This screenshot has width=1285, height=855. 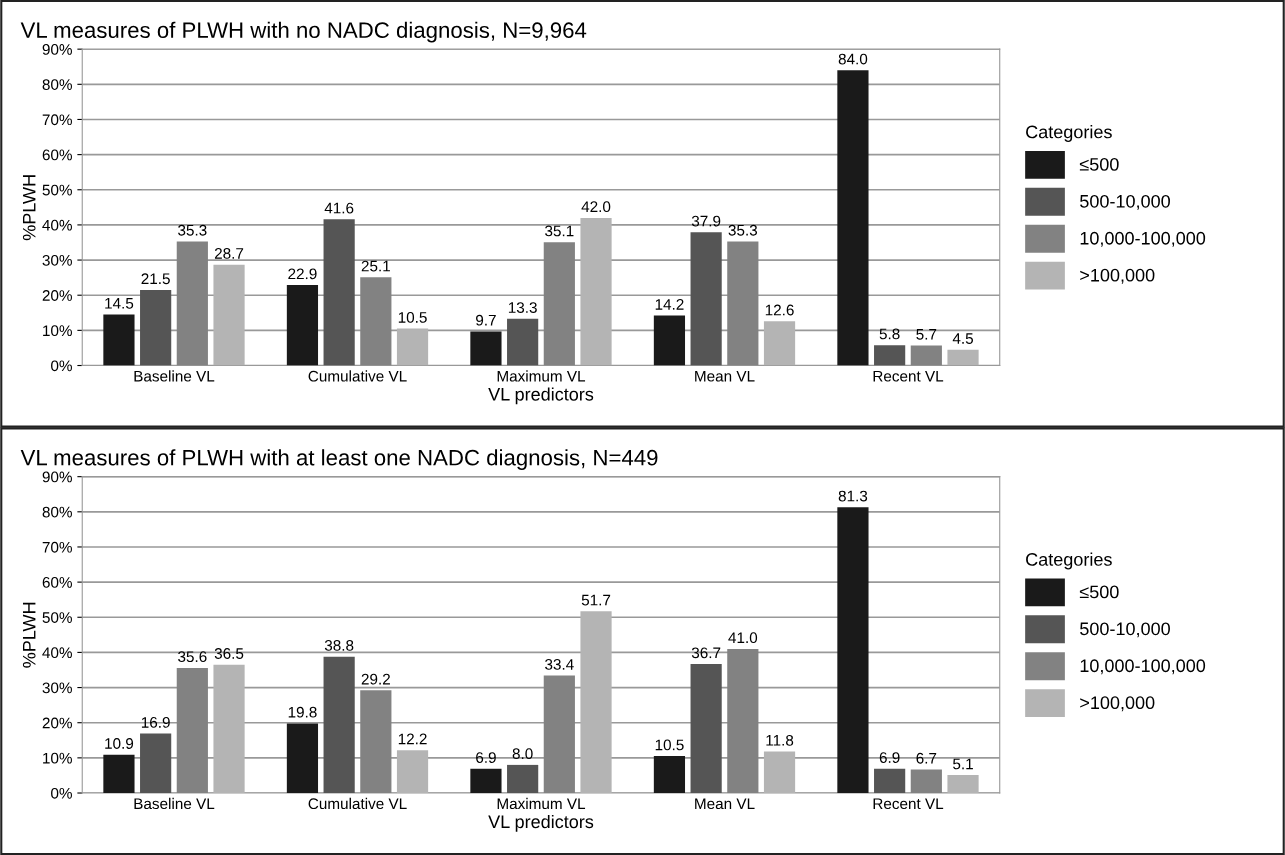 What do you see at coordinates (1099, 164) in the screenshot?
I see `legend-label: ≤500` at bounding box center [1099, 164].